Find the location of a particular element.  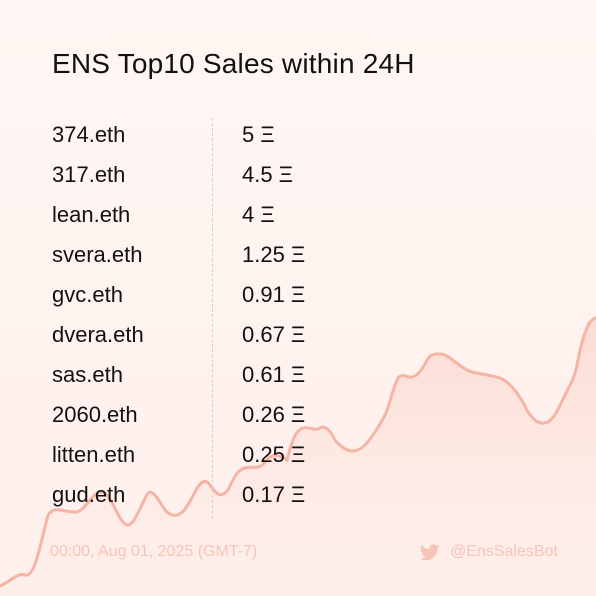

list-item: gud.eth 0.17 Ξ is located at coordinates (302, 498).